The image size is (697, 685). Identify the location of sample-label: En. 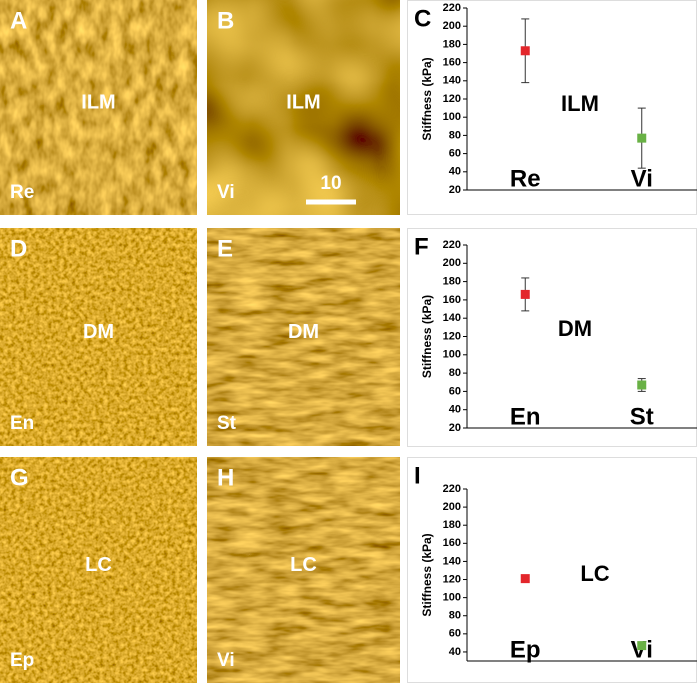
(22, 423).